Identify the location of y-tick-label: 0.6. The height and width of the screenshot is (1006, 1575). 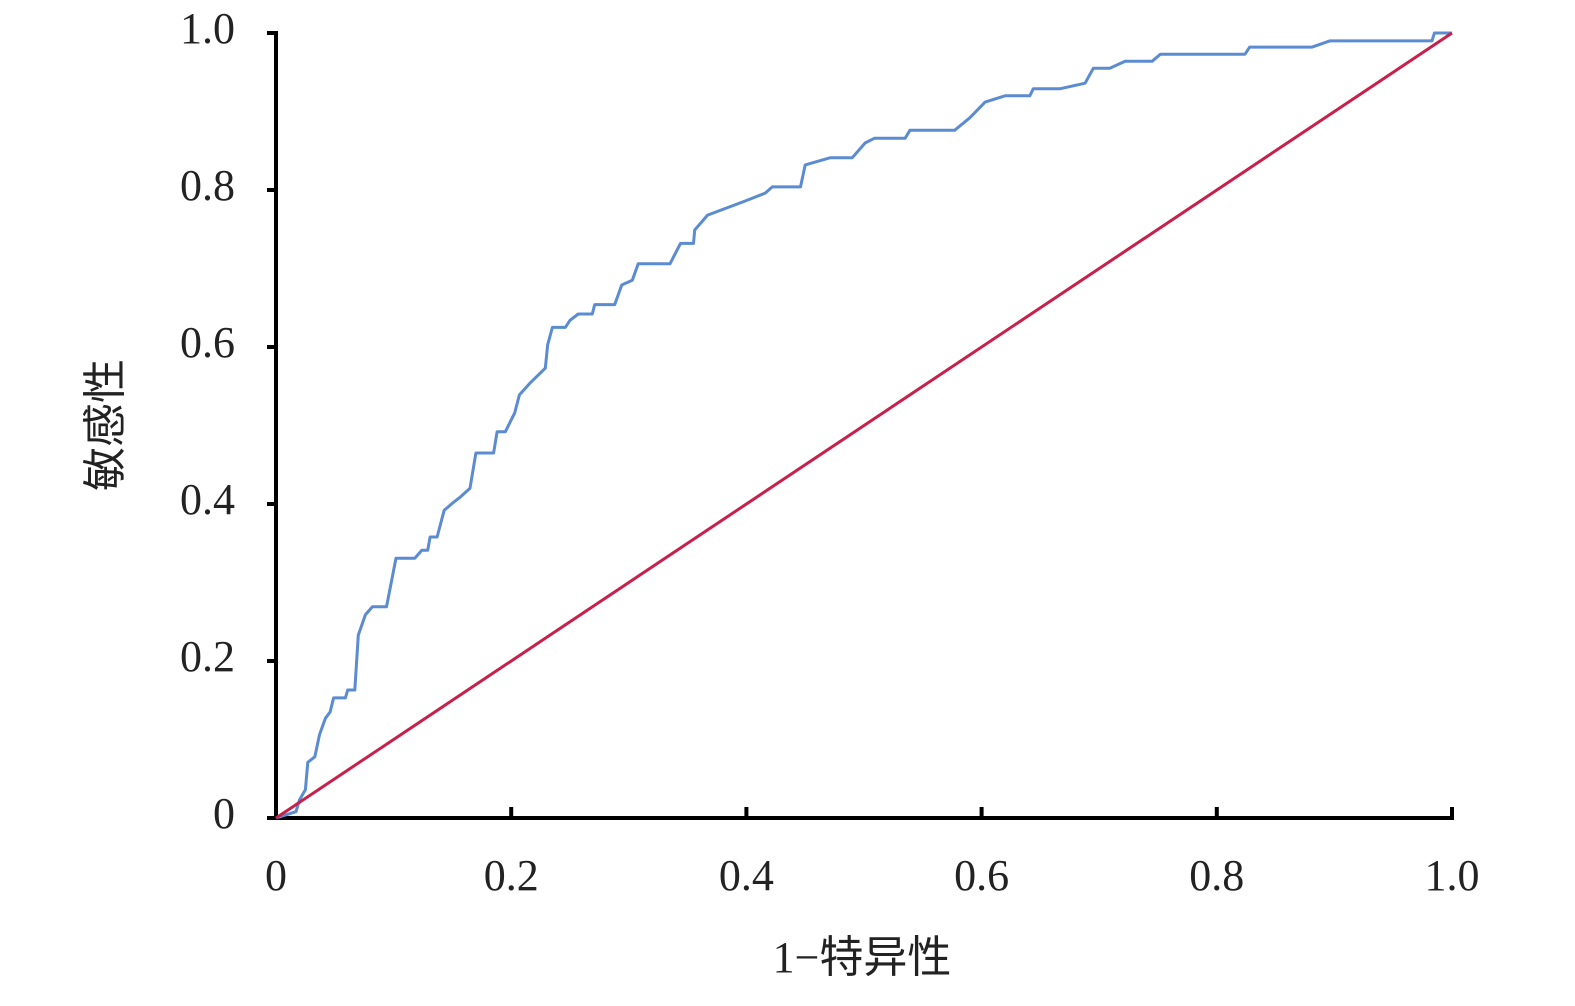
(207, 342).